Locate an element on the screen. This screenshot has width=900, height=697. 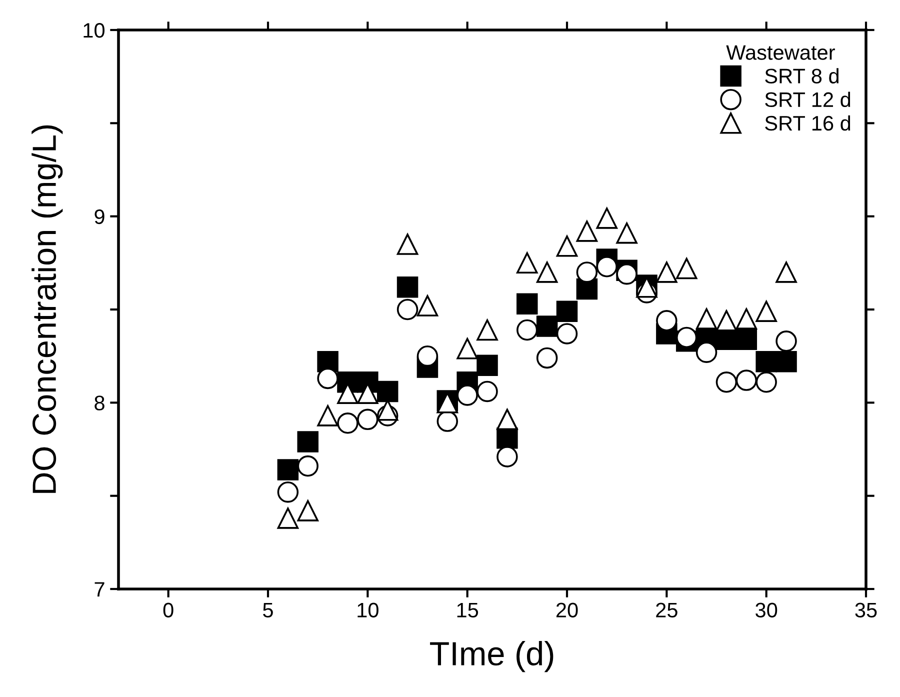
legend-title: Wastewater is located at coordinates (780, 52).